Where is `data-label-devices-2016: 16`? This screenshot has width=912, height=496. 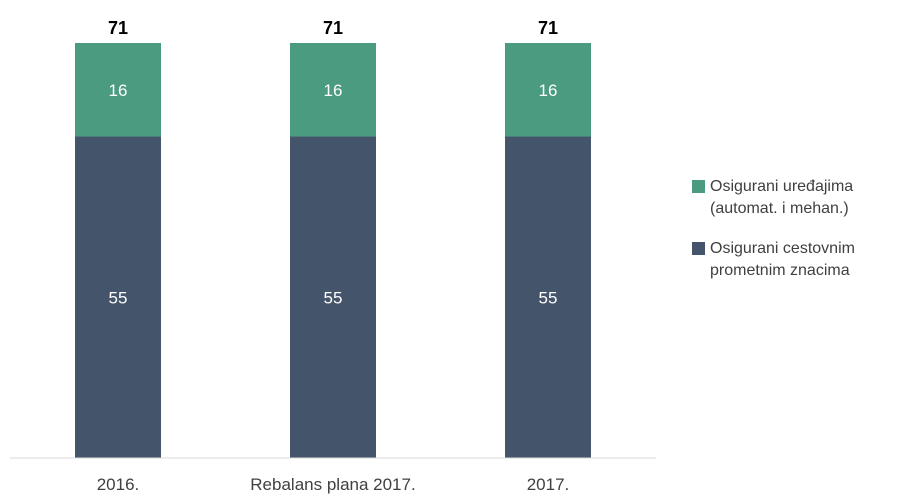
data-label-devices-2016: 16 is located at coordinates (118, 90).